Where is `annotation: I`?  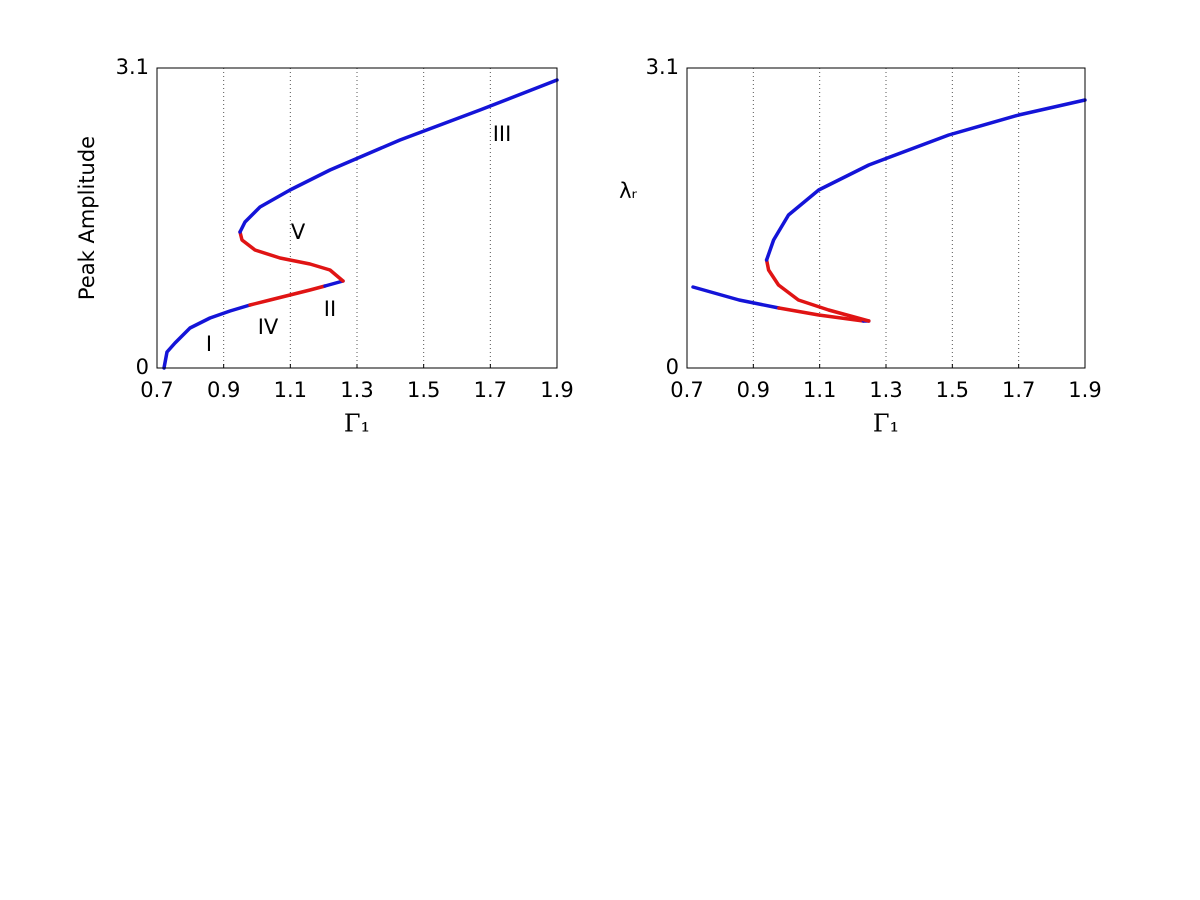
annotation: I is located at coordinates (209, 344).